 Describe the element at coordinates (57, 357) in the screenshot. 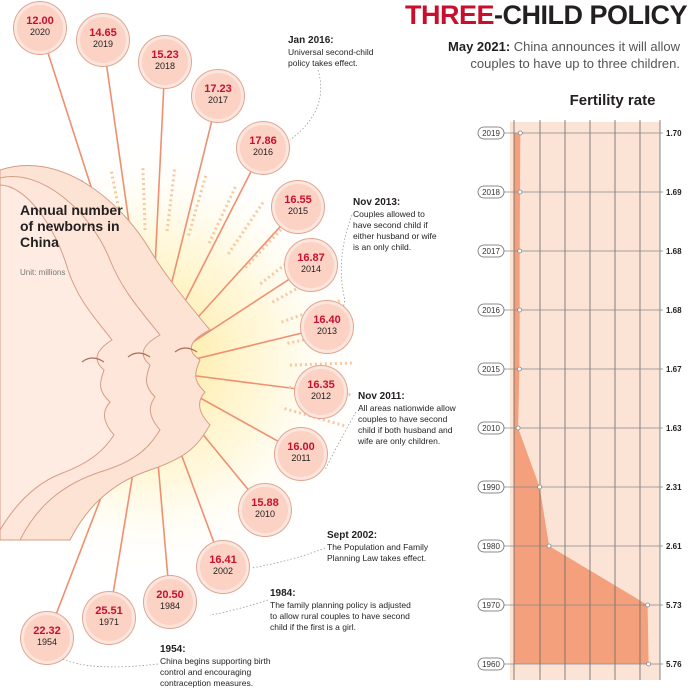

I see `face-front` at that location.